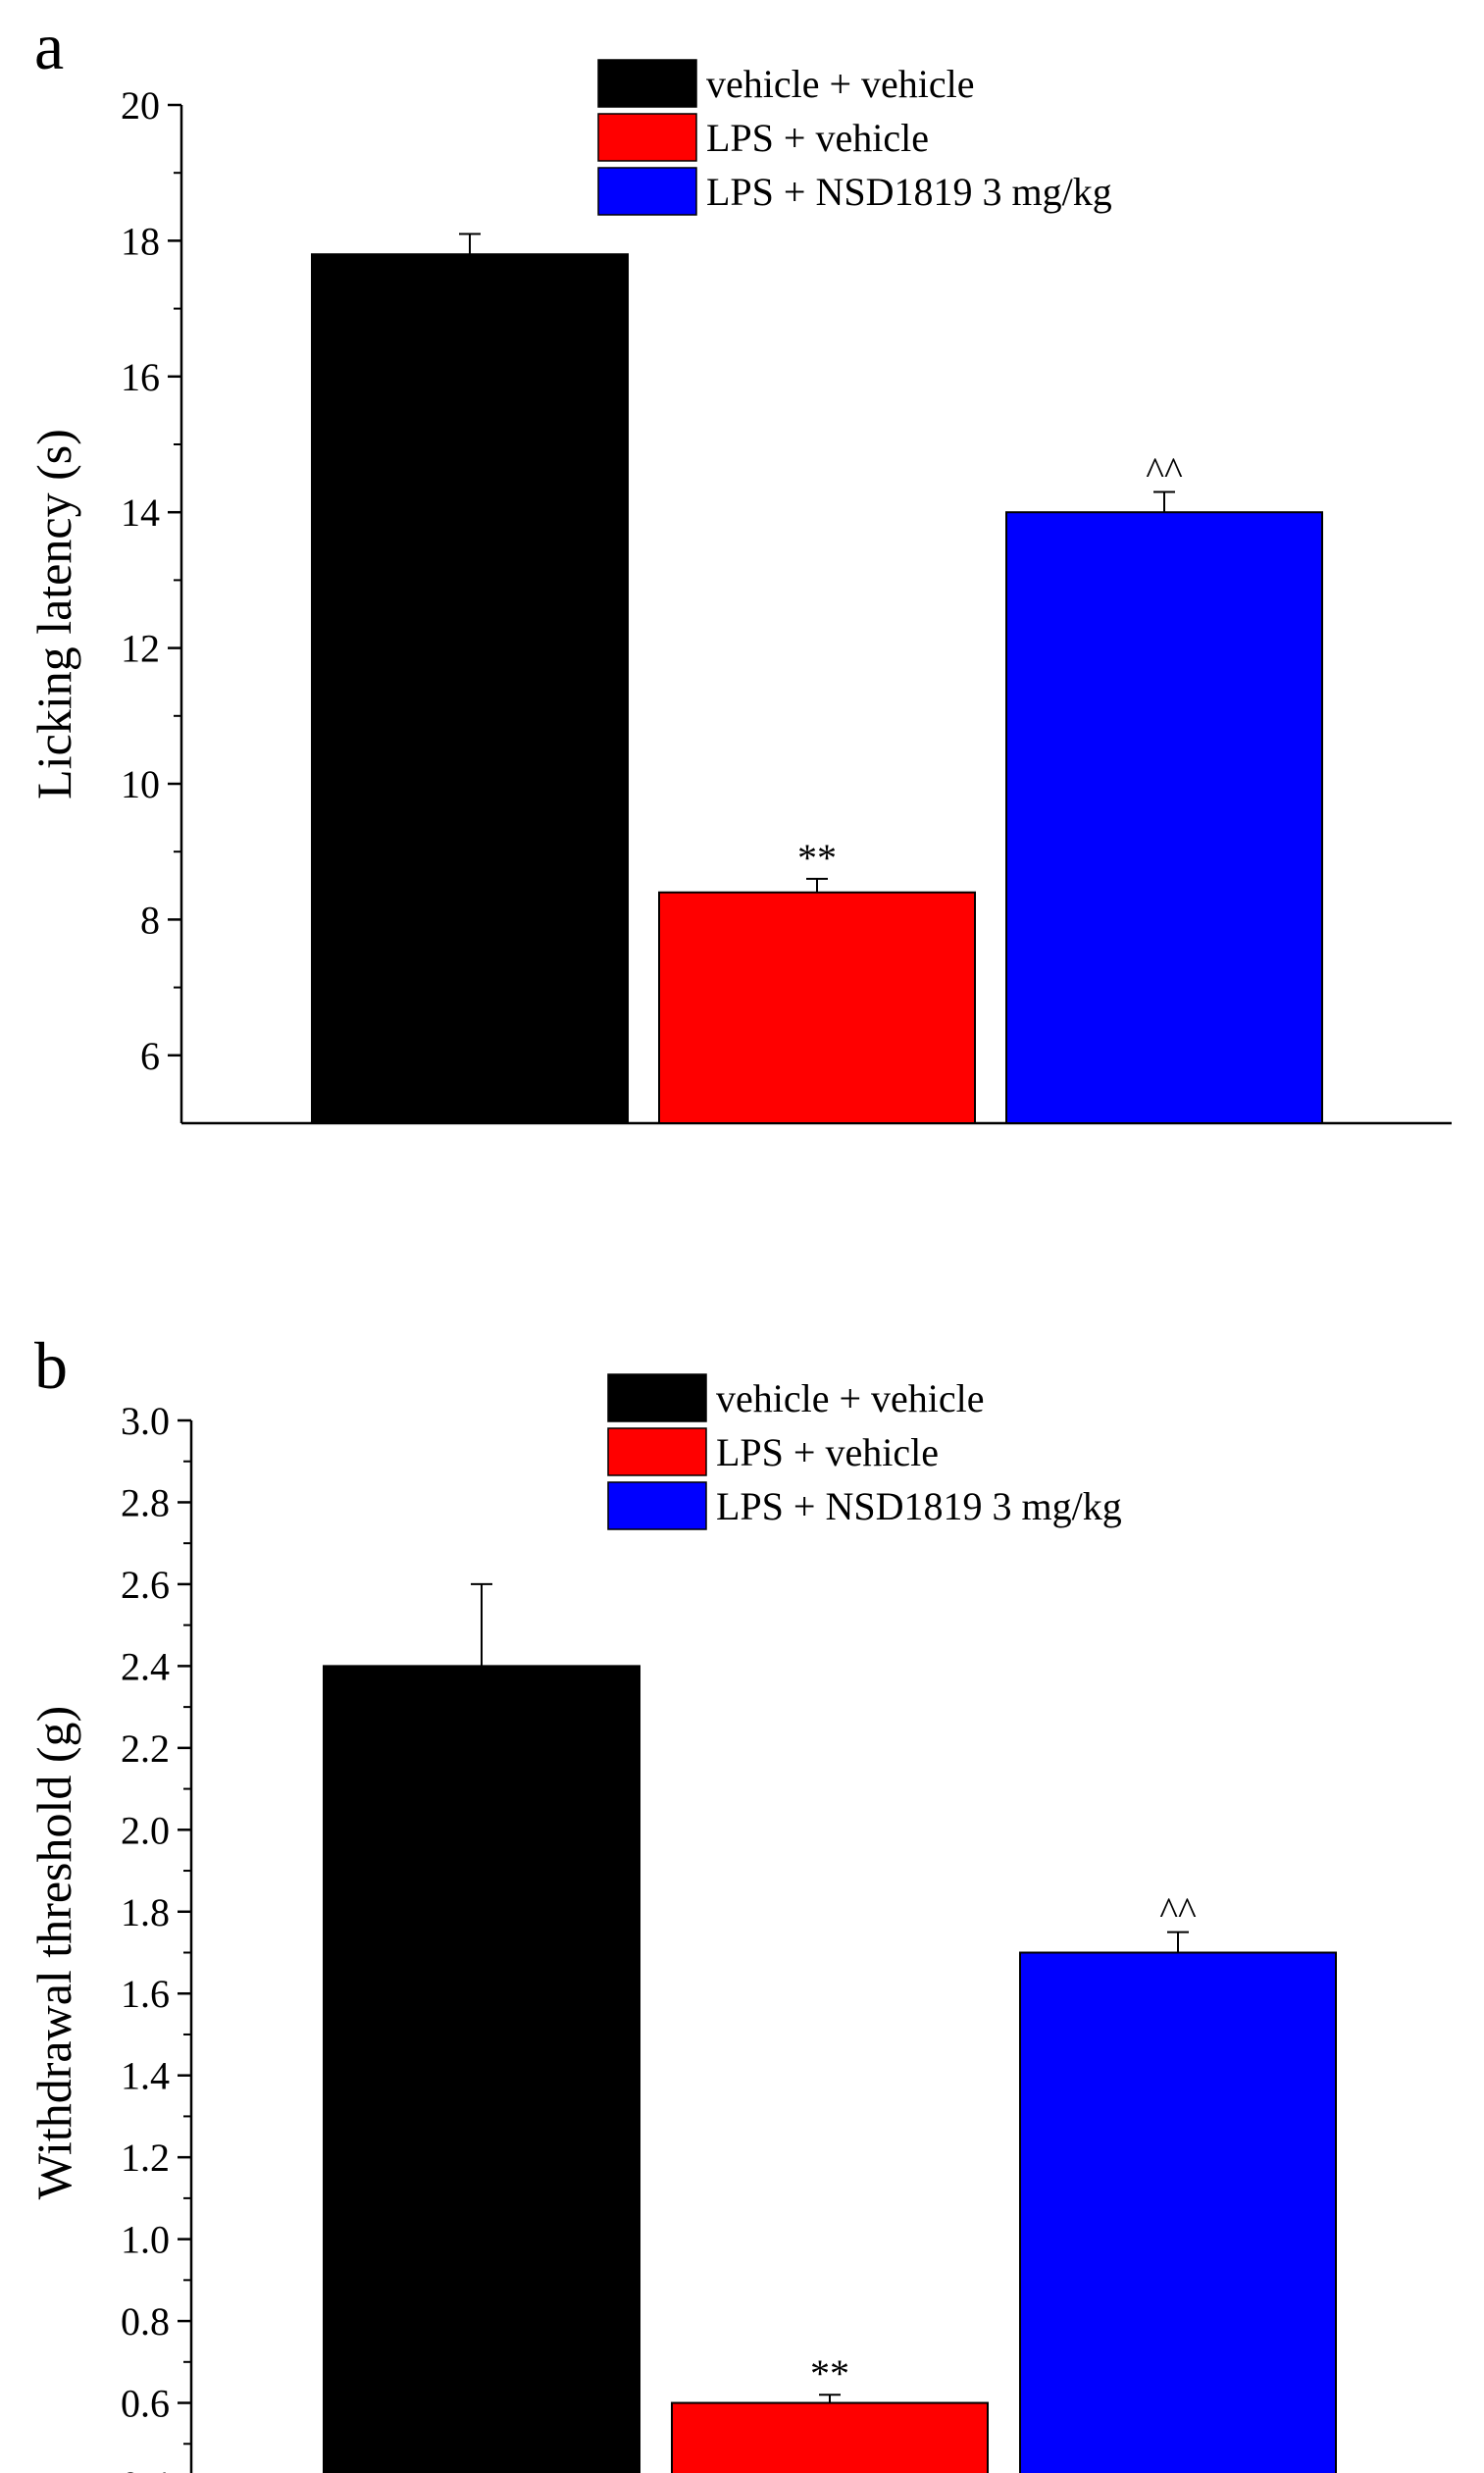 This screenshot has height=2473, width=1484. I want to click on y-tick-label: 1.2, so click(145, 2158).